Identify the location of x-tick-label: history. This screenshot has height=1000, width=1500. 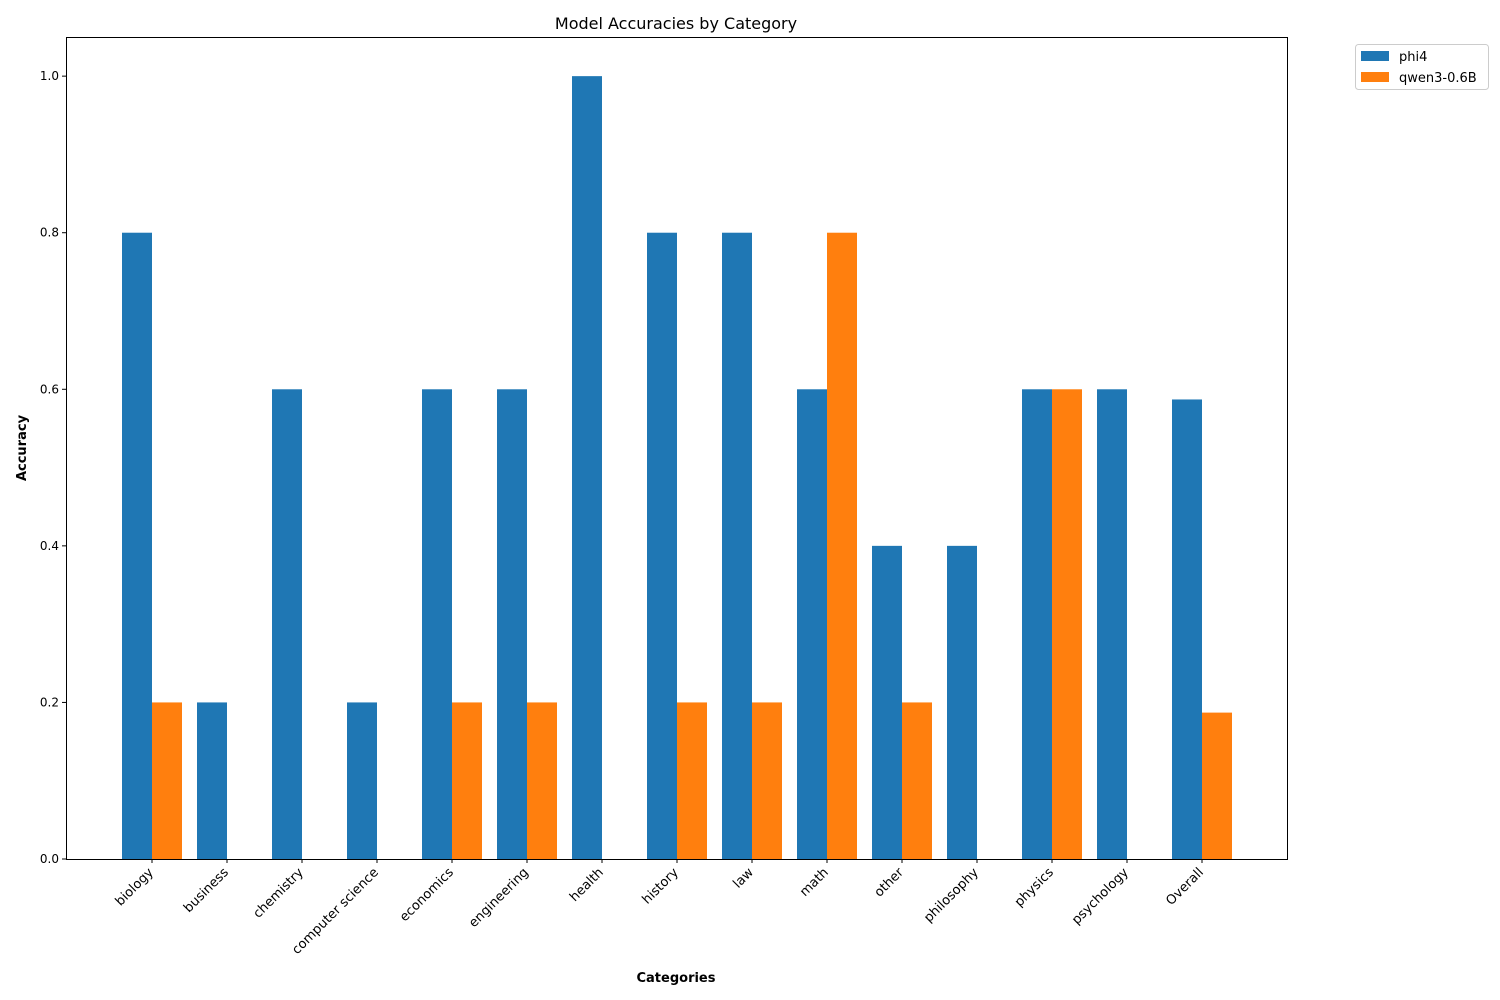
(661, 886).